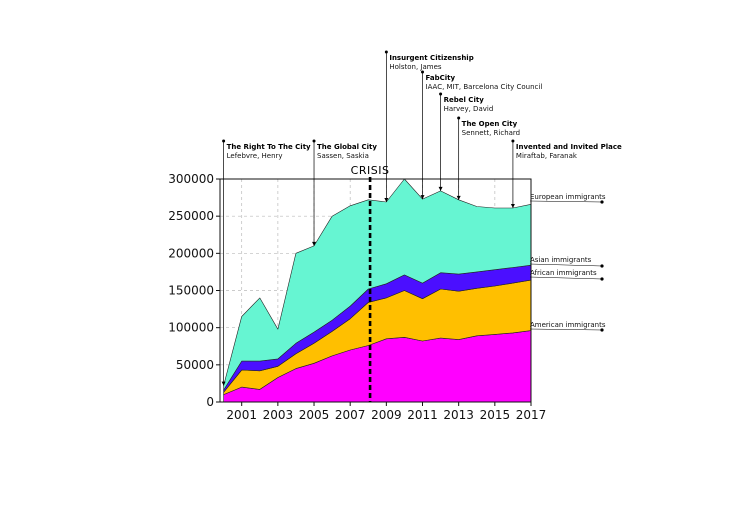 The width and height of the screenshot is (730, 516). Describe the element at coordinates (191, 179) in the screenshot. I see `y-tick-label: 300000` at that location.